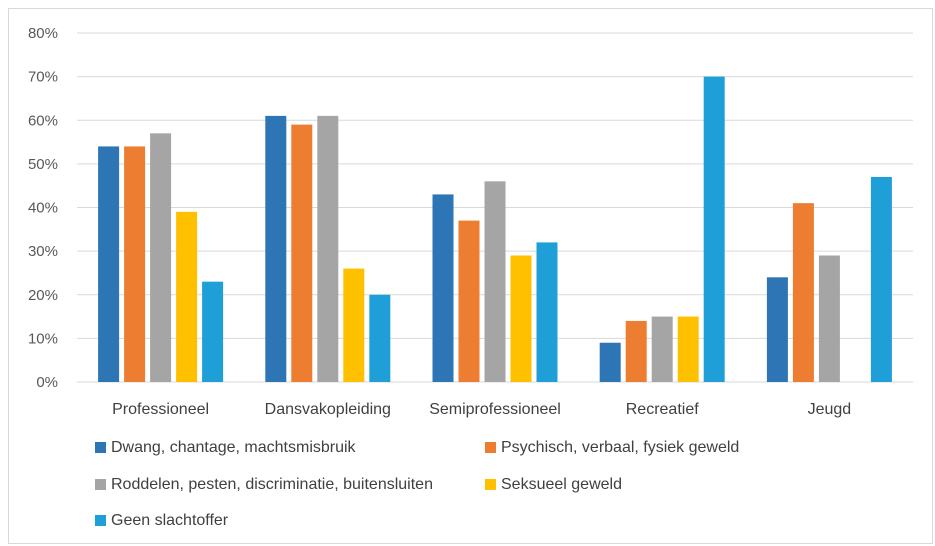 The width and height of the screenshot is (935, 546). I want to click on x-category-label: Professioneel, so click(160, 409).